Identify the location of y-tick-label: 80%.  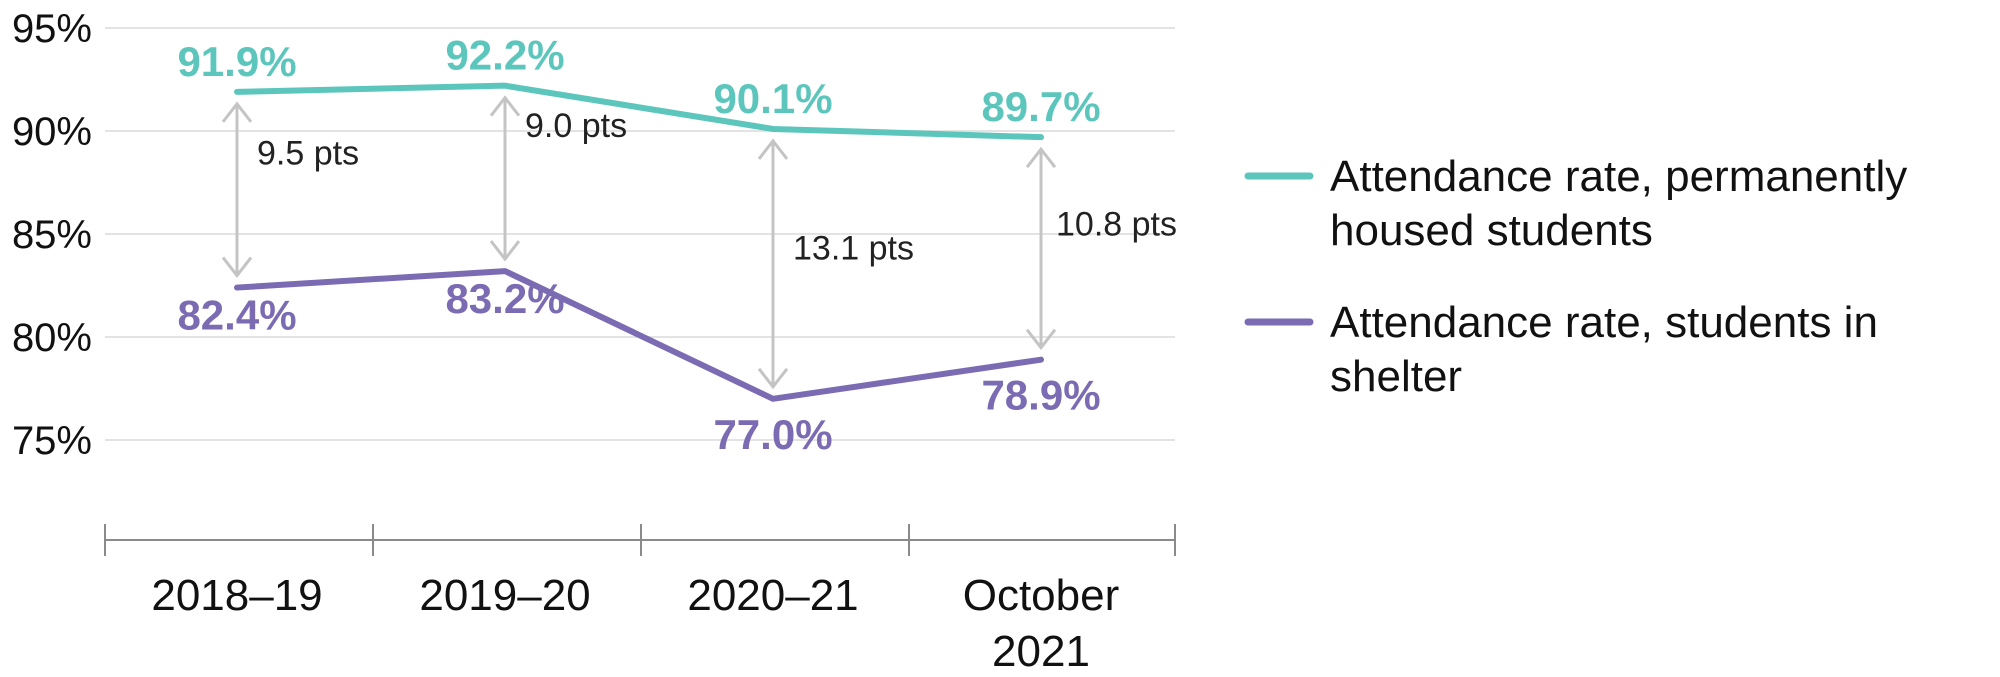
(52, 338).